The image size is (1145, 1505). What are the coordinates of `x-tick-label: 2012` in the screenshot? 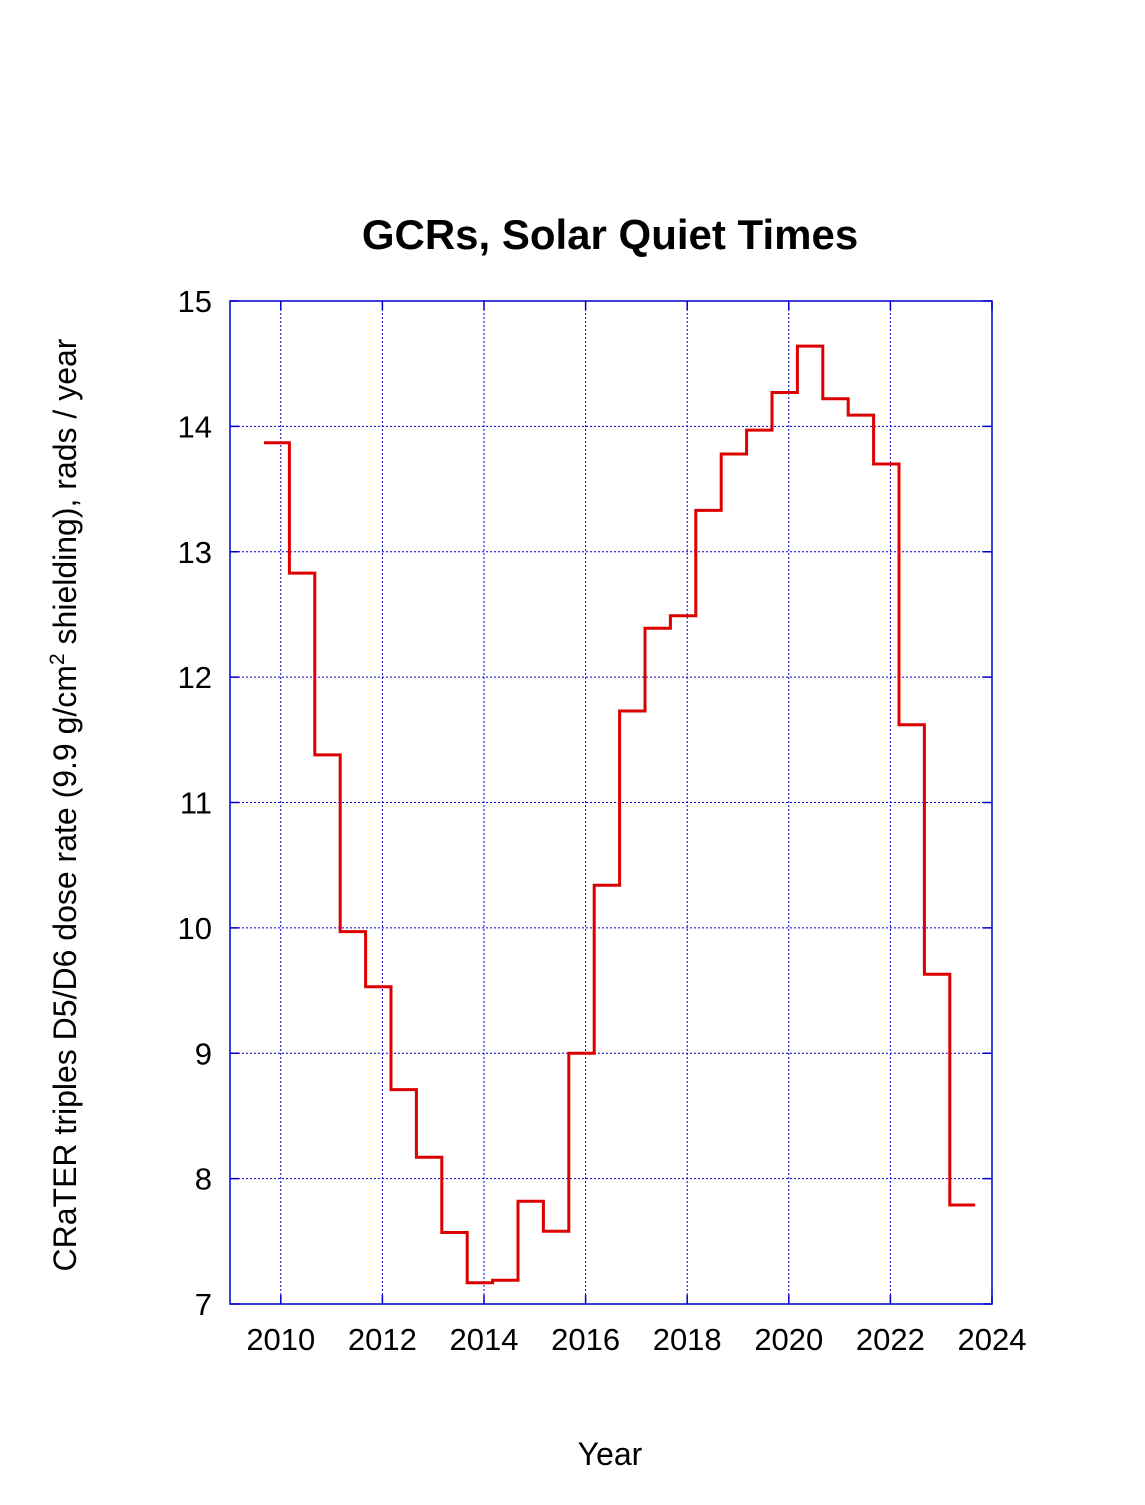 It's located at (382, 1339).